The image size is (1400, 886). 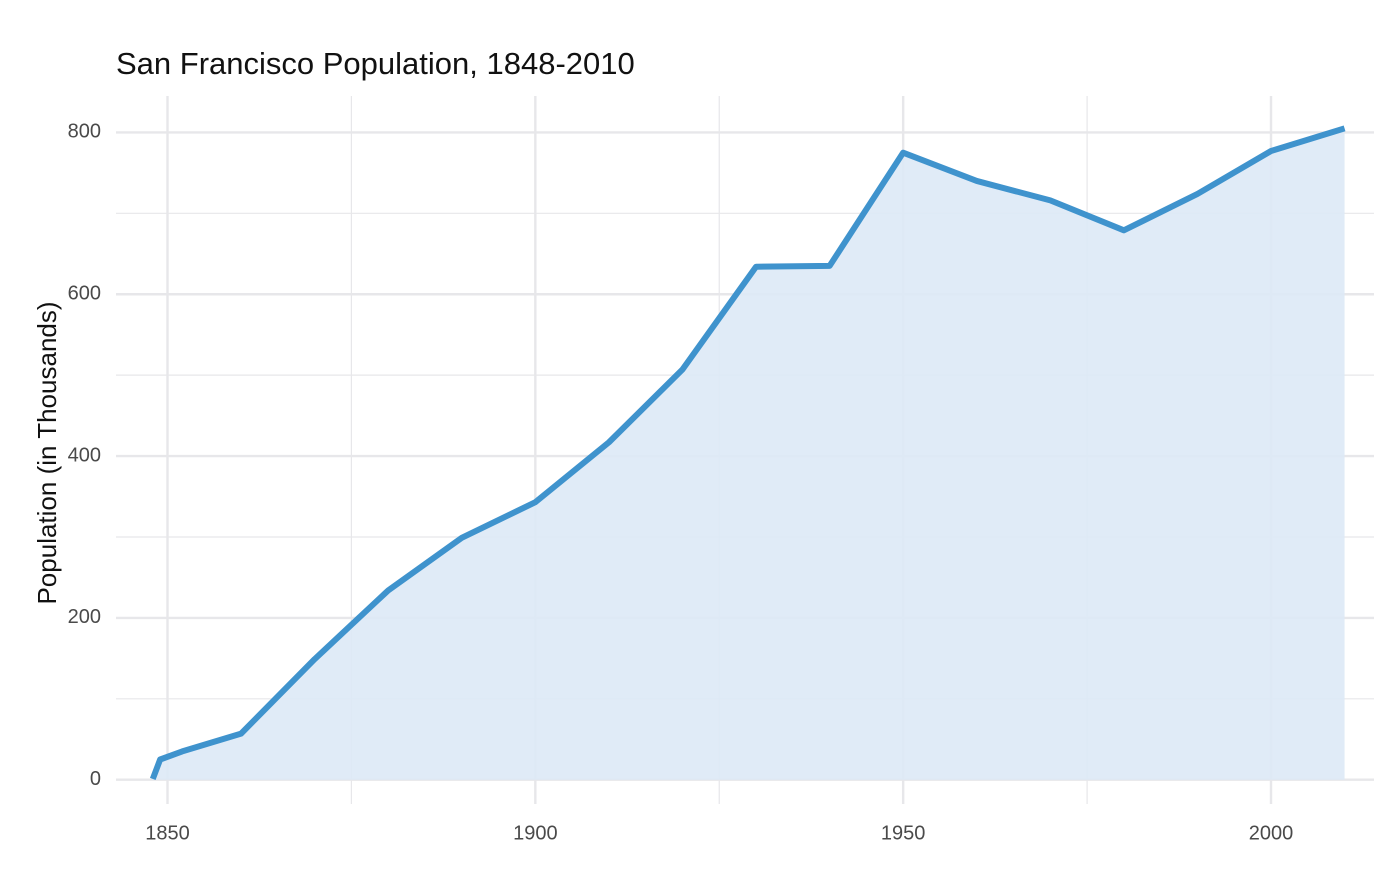 I want to click on x-tick-labels: 1850 1900 1950 2000, so click(x=719, y=833).